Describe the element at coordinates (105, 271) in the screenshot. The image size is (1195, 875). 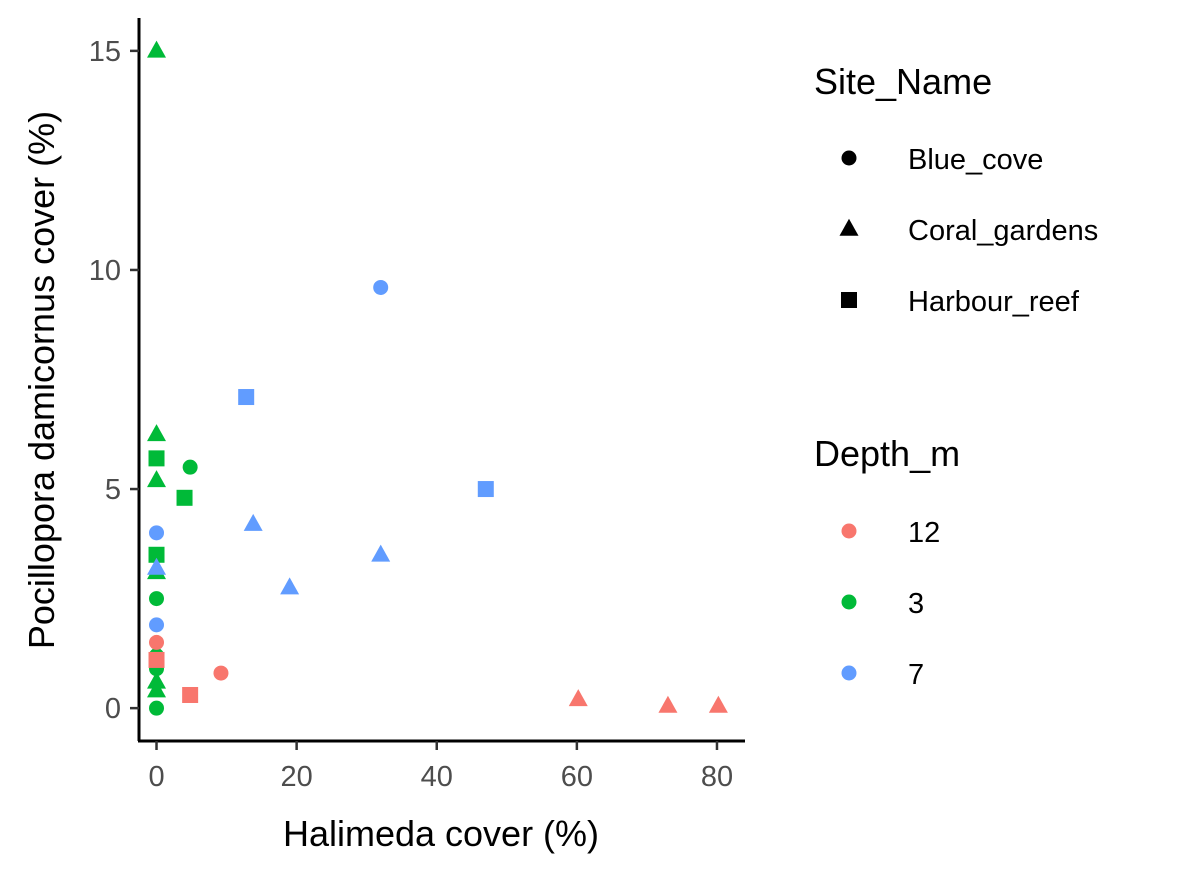
I see `y-tick-label: 10` at that location.